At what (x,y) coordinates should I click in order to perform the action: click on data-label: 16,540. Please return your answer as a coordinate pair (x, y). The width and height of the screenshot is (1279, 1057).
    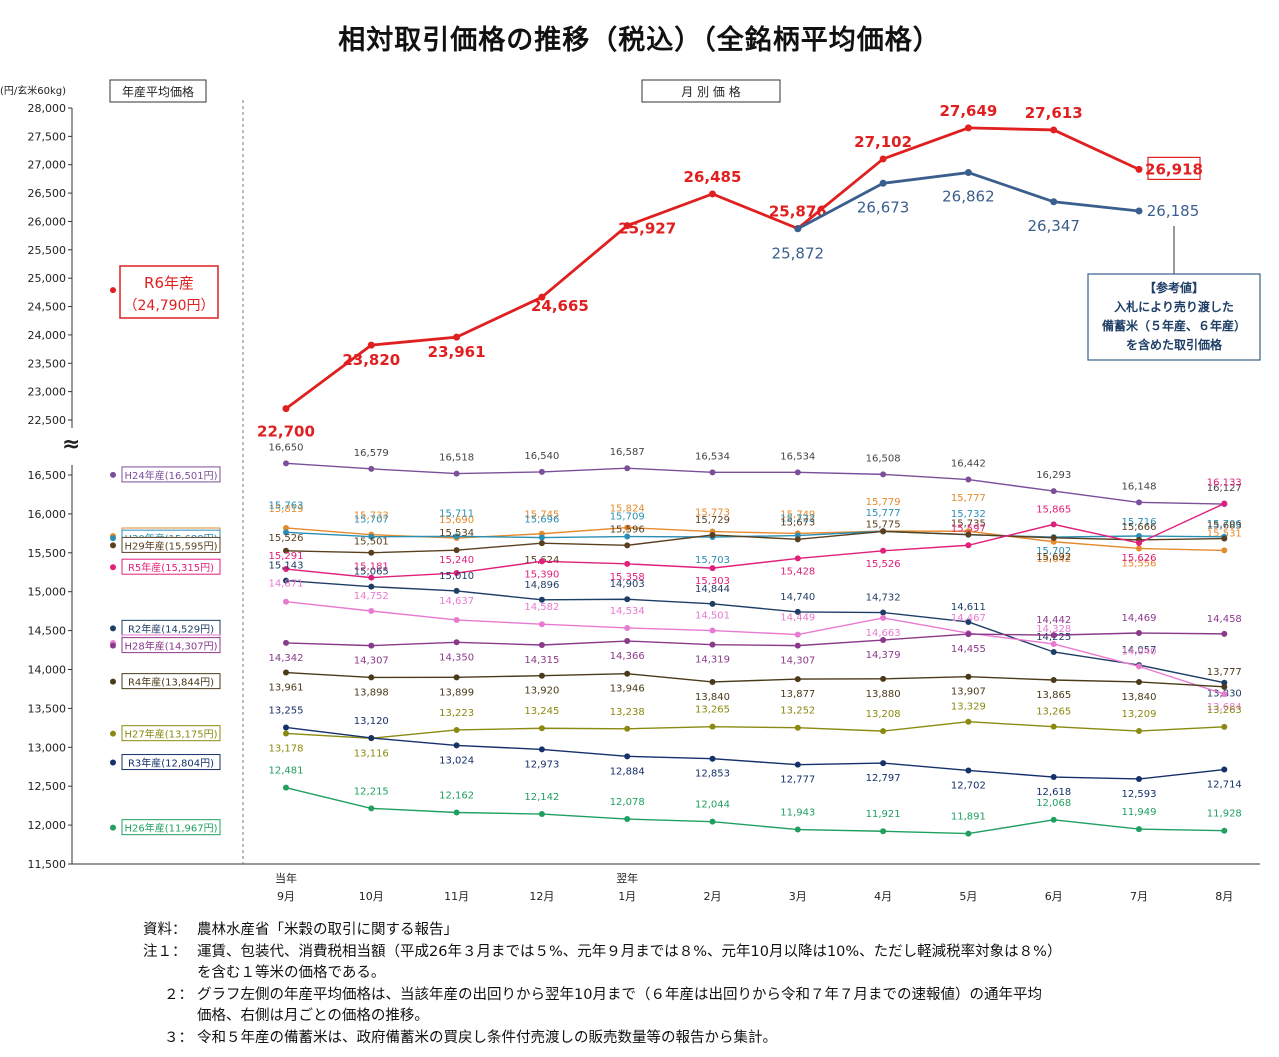
    Looking at the image, I should click on (541, 456).